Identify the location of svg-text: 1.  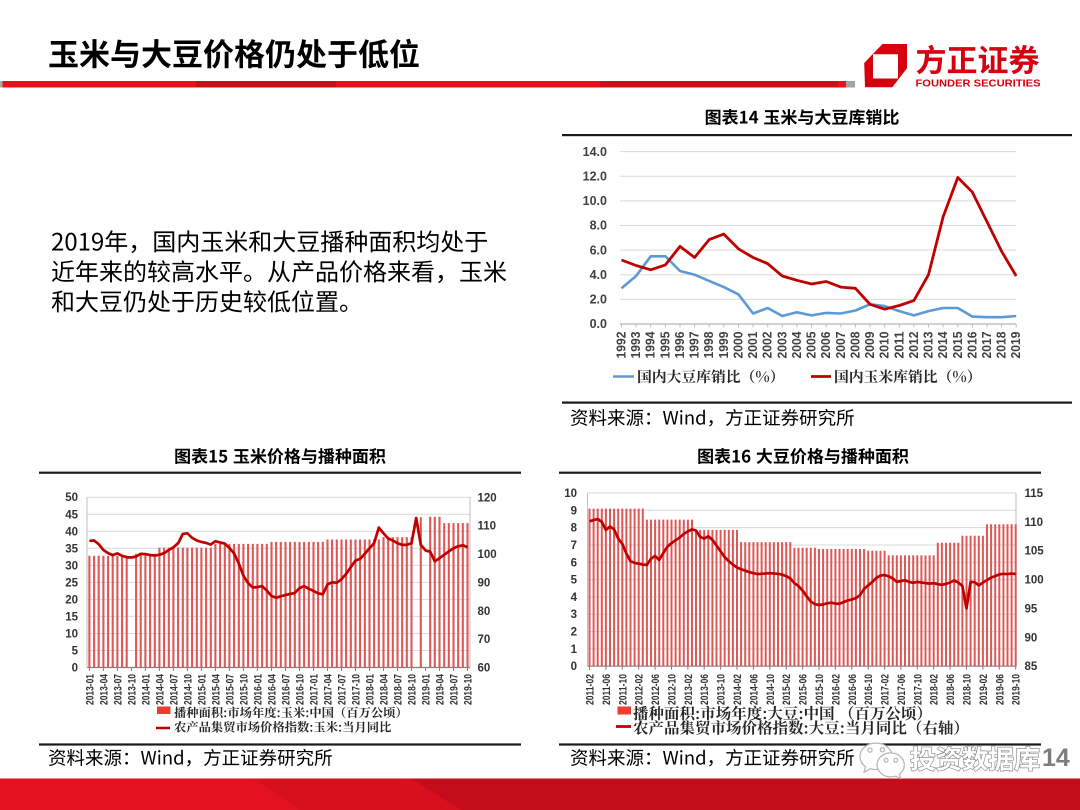
(574, 650).